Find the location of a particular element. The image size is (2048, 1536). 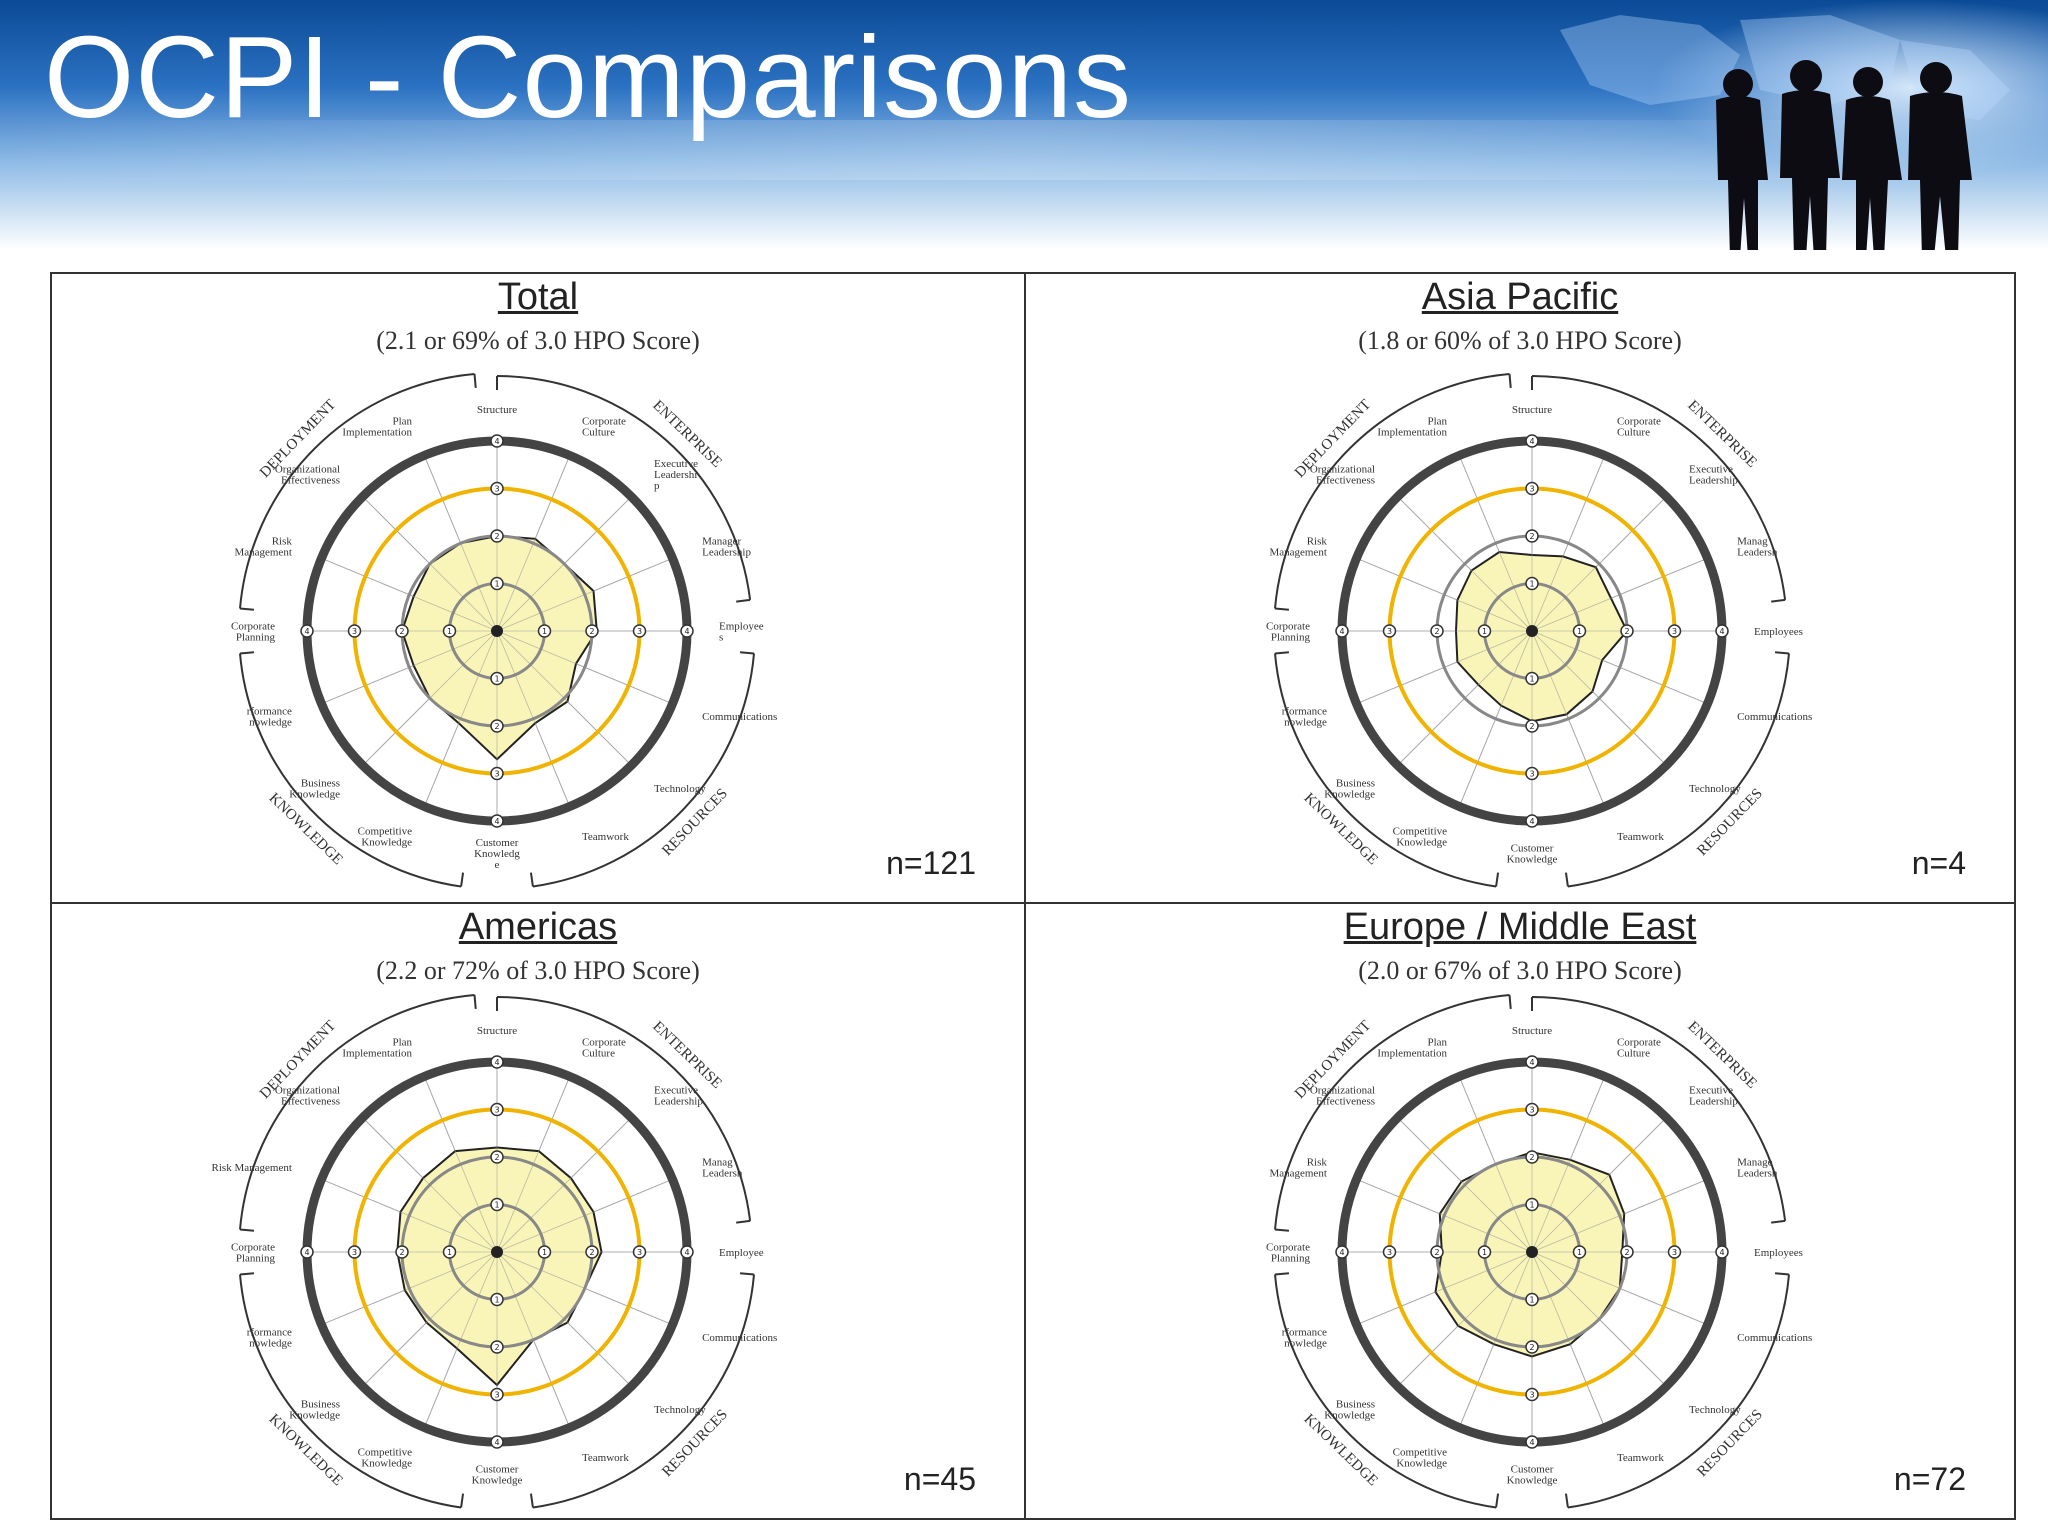

panel-subtitle: (2.1 or 69% of 3.0 HPO Score) is located at coordinates (538, 340).